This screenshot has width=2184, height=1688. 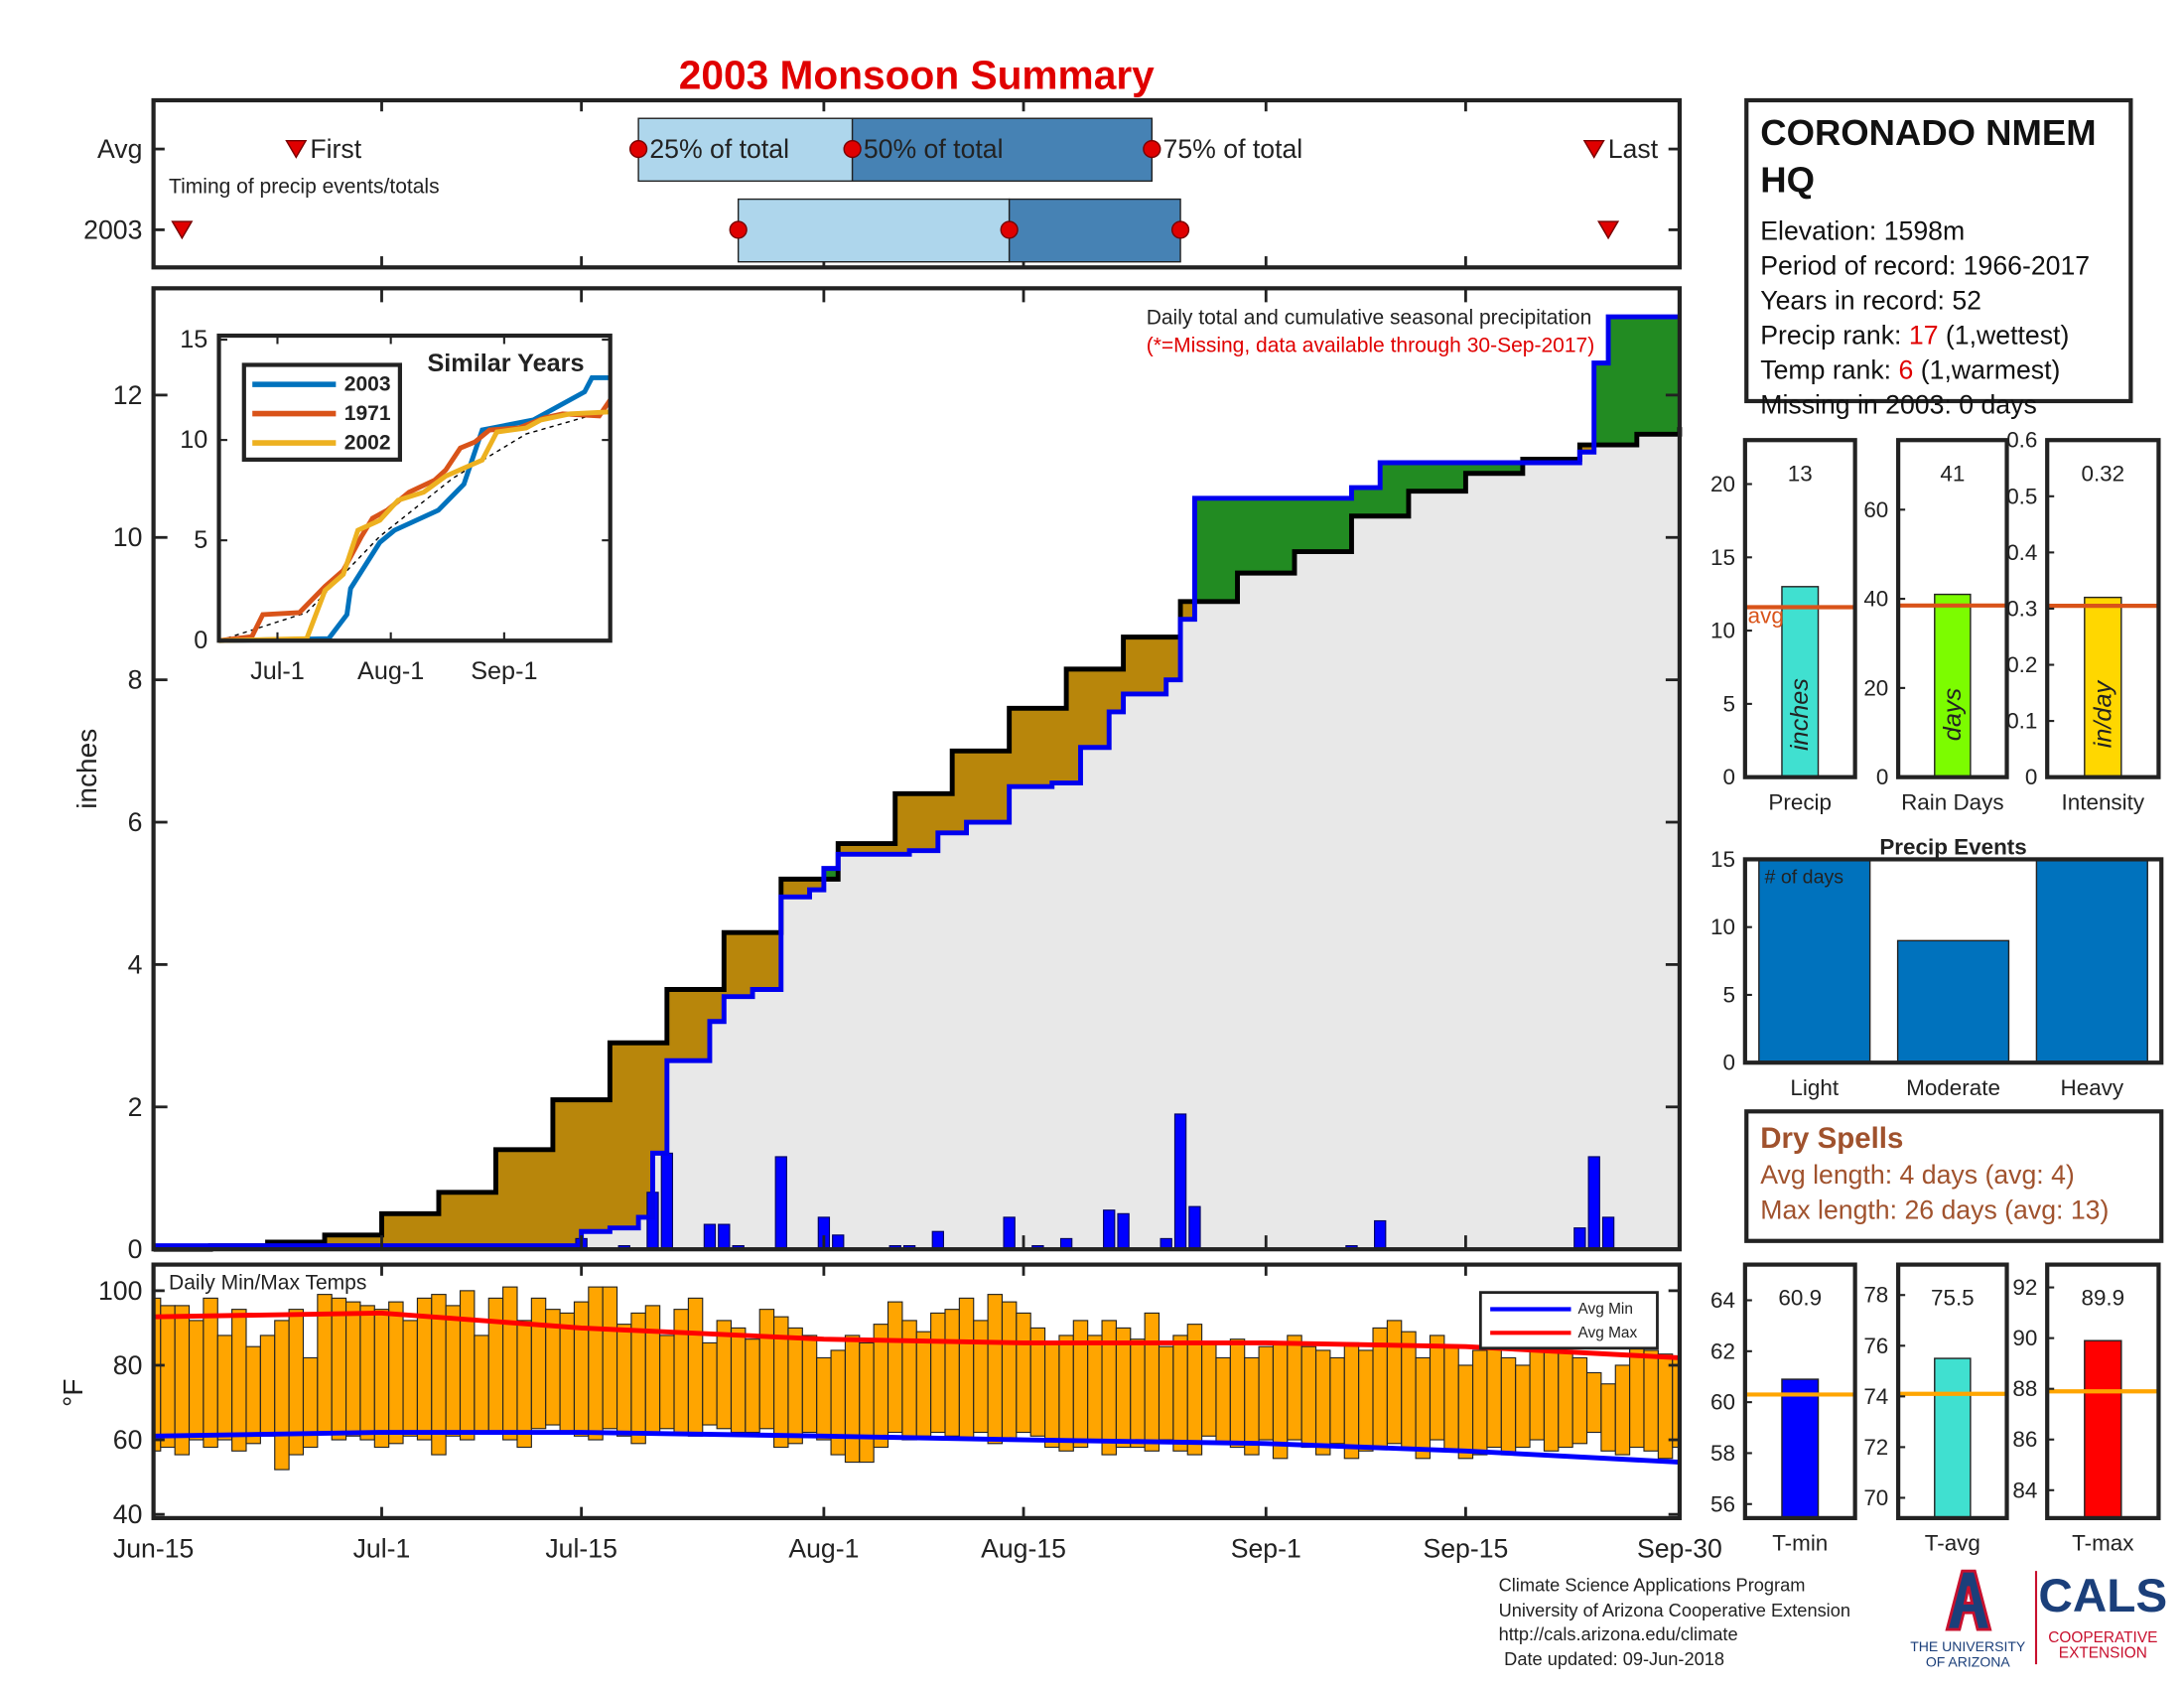 I want to click on value-label: 41, so click(x=1952, y=473).